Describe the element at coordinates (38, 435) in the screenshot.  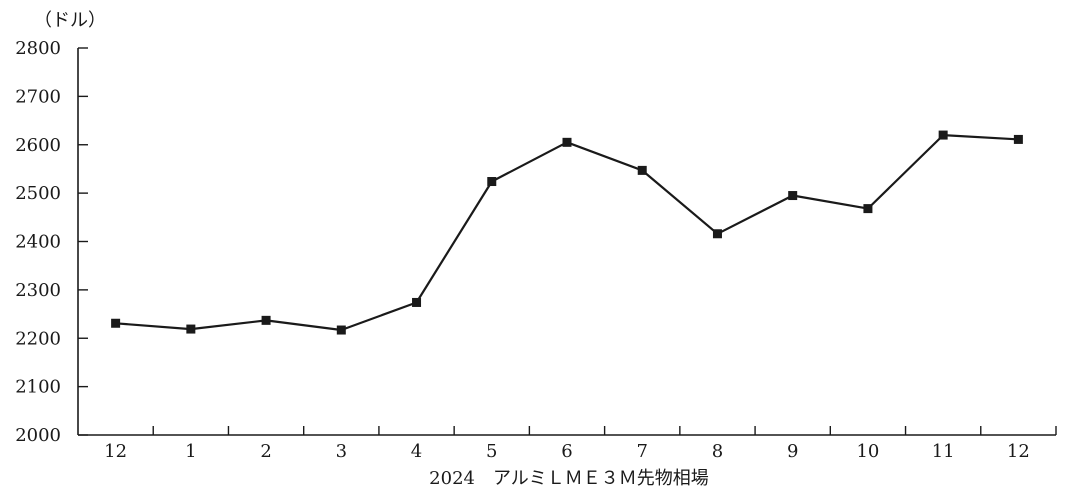
I see `y-tick-label: 2000` at that location.